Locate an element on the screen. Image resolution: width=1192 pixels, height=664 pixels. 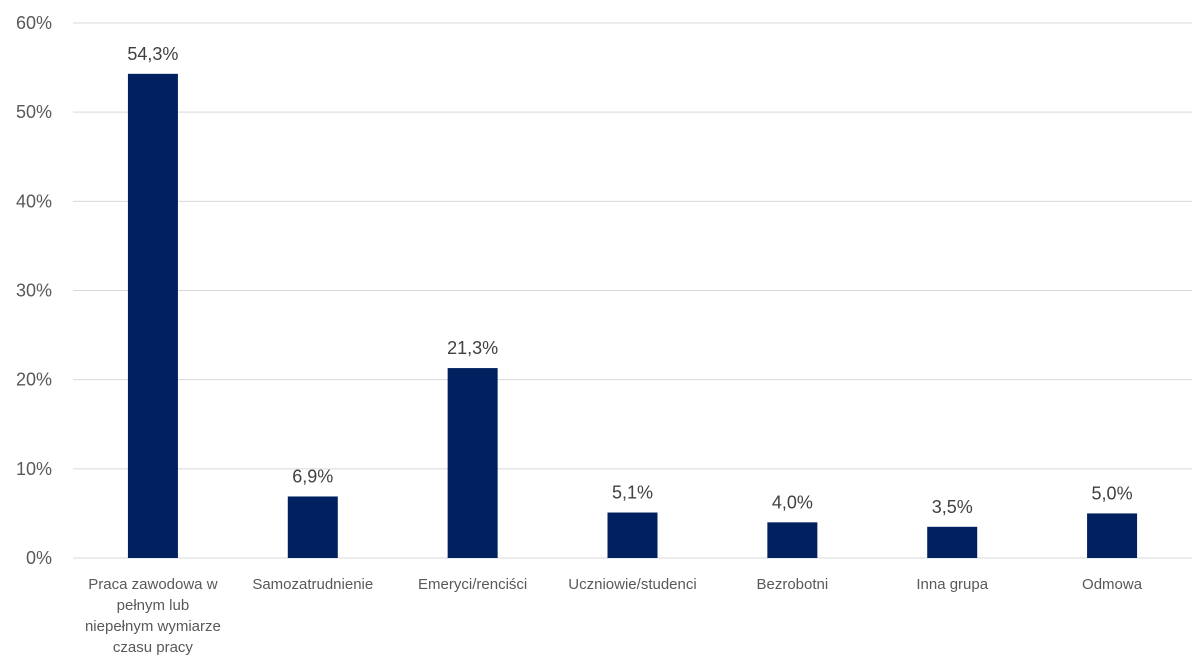
x-tick-label-line: Uczniowie/studenci is located at coordinates (632, 584).